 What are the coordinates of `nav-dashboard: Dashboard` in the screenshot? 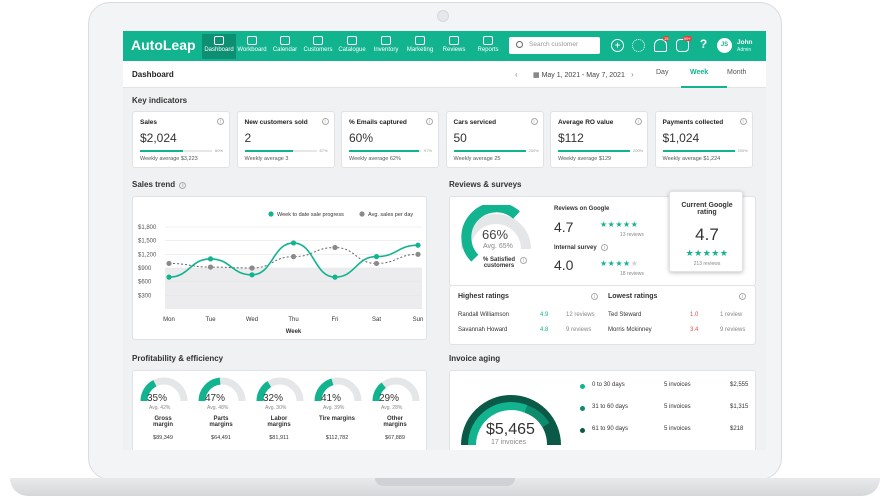 It's located at (219, 46).